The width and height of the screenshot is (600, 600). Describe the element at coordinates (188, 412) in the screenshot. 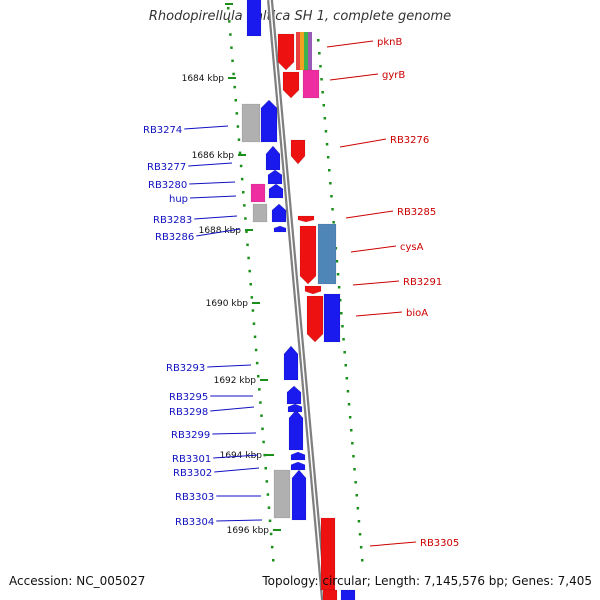

I see `gene-label: RB3298` at that location.